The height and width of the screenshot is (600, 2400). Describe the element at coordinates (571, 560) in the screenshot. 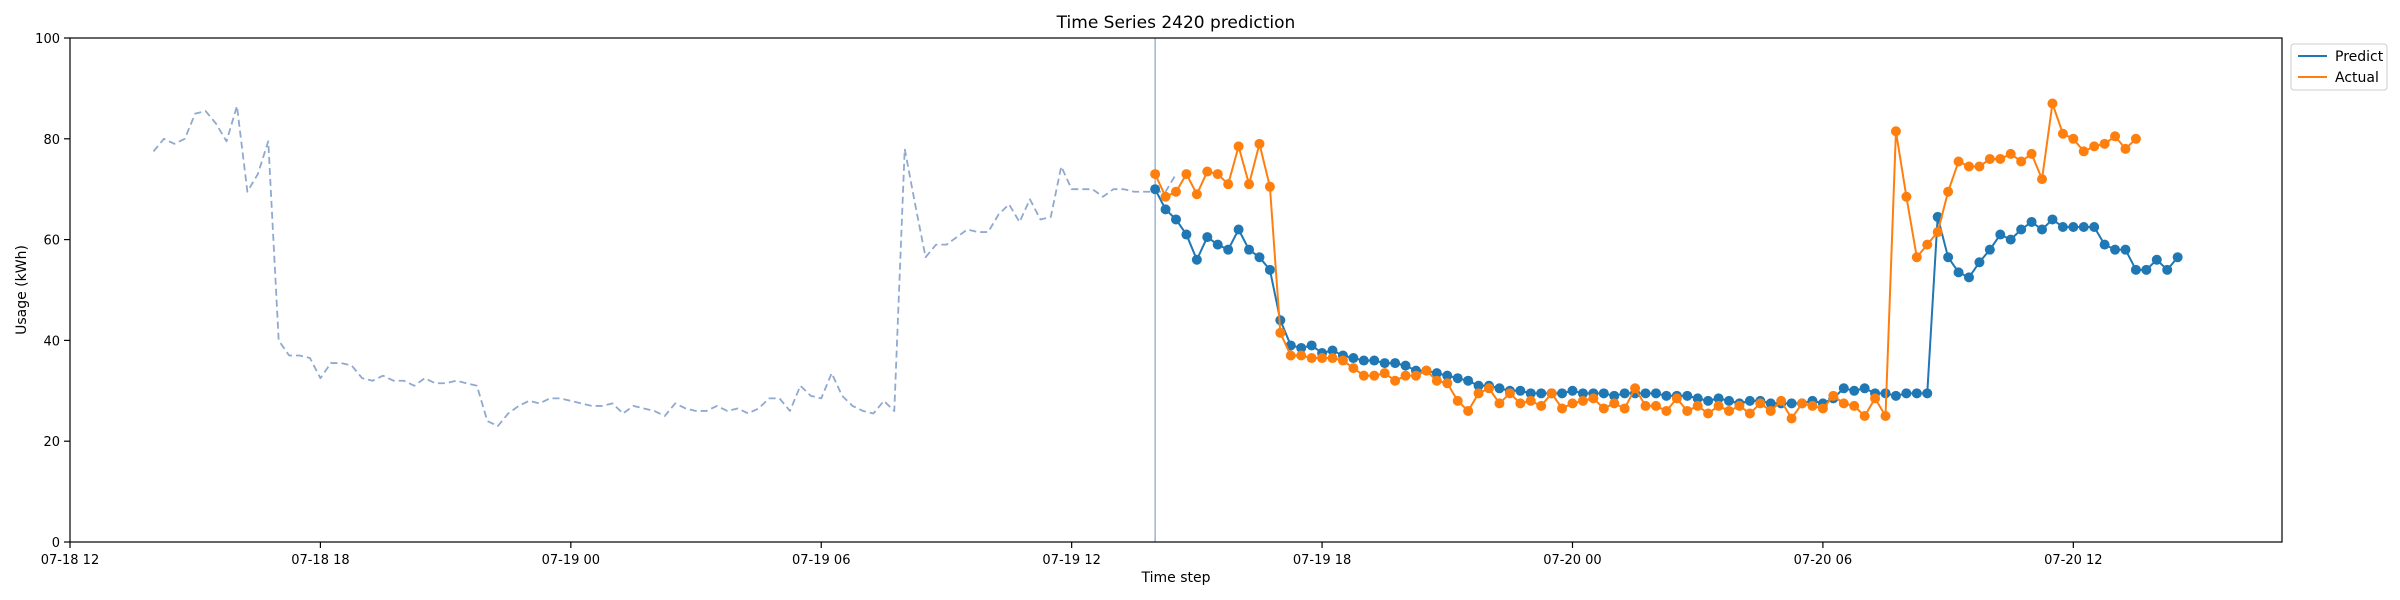

I see `x-tick-label: 07-19 00` at that location.